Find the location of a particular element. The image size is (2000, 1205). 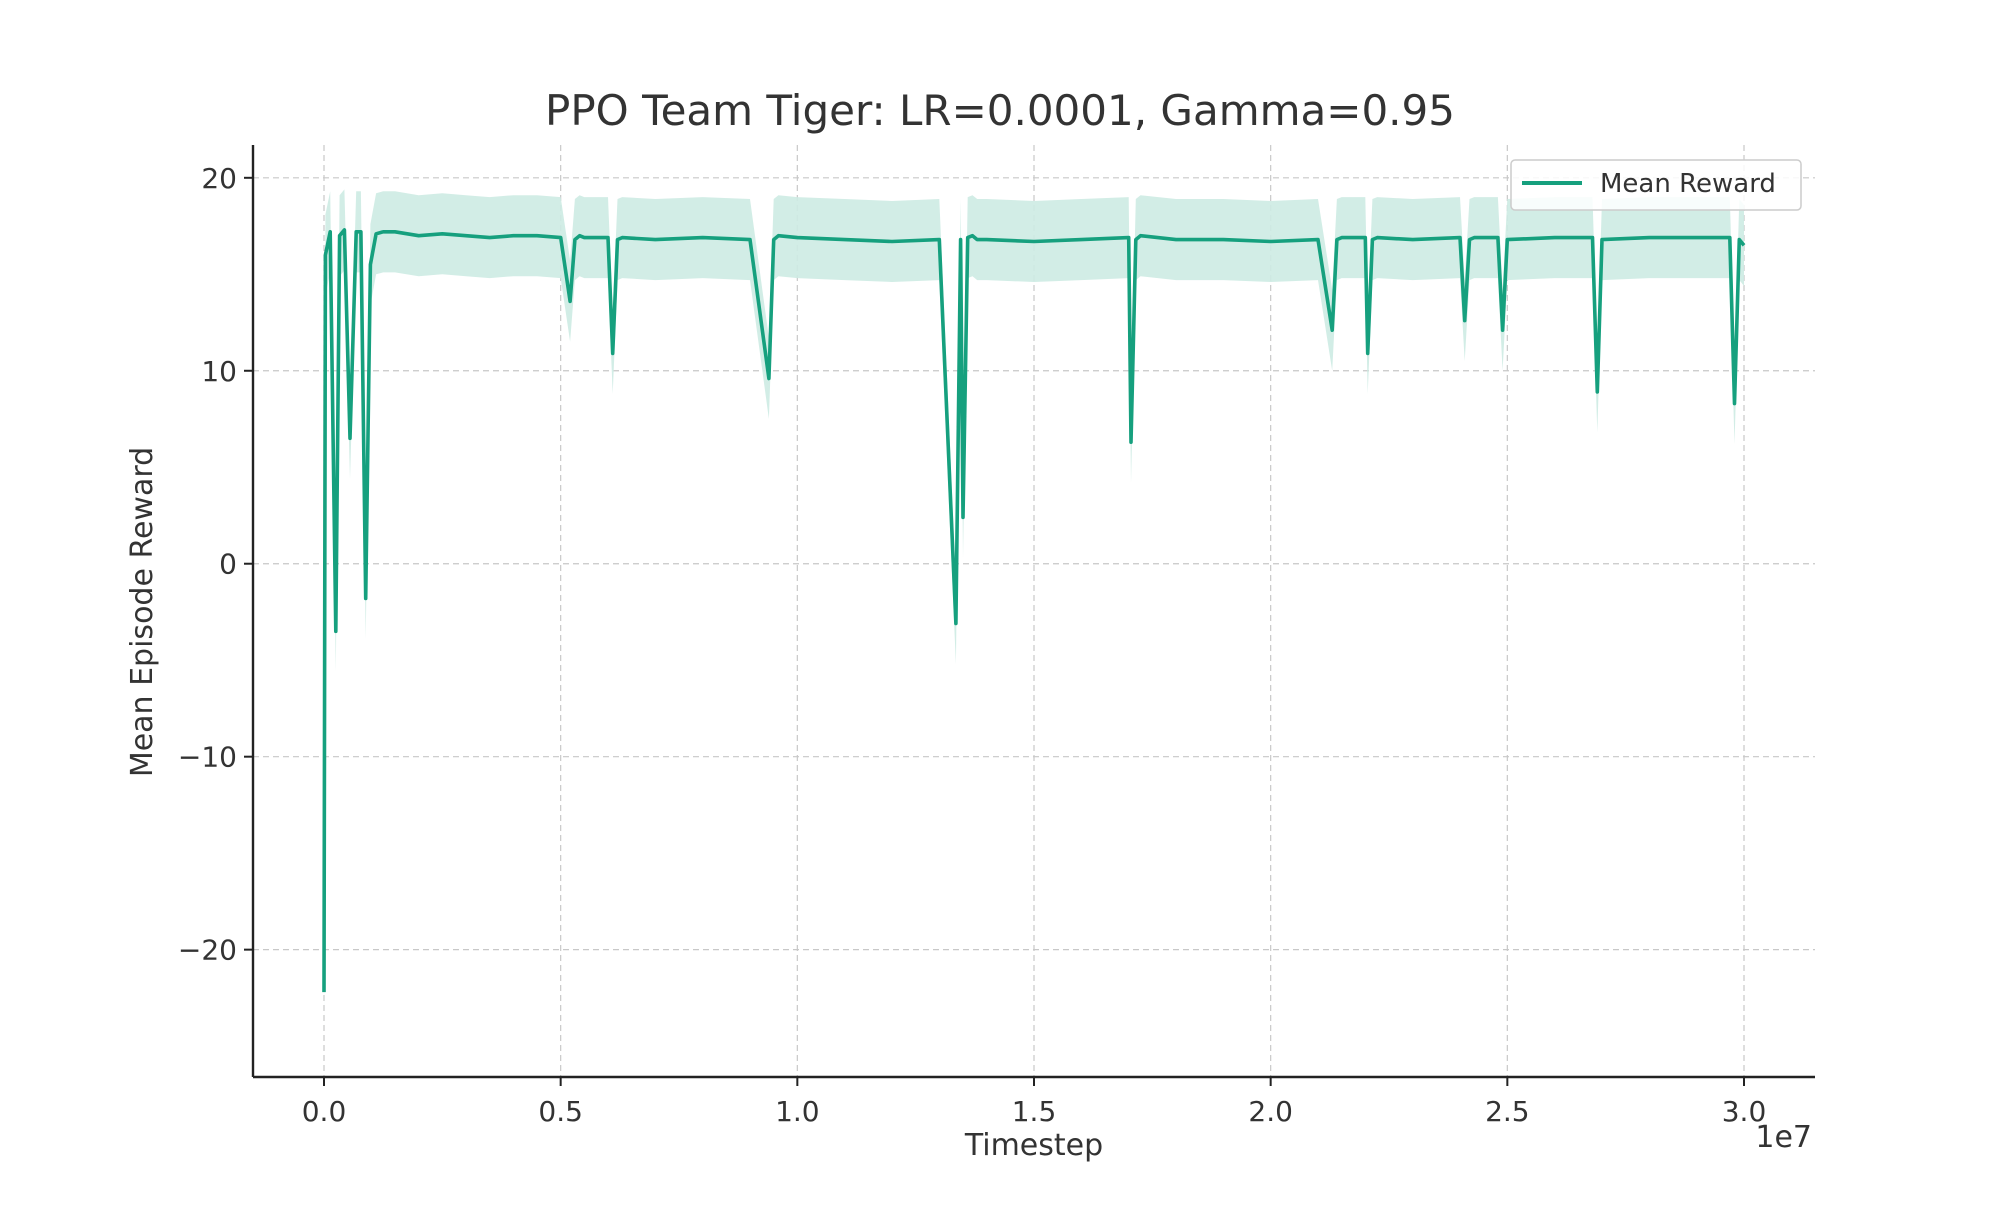

x-axis-label: Timestep is located at coordinates (1033, 1145).